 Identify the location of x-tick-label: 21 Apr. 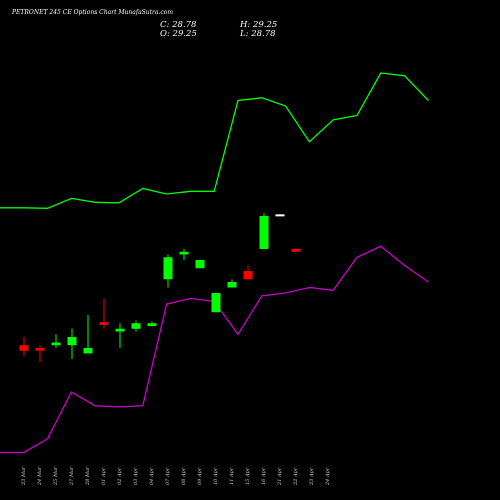
(280, 476).